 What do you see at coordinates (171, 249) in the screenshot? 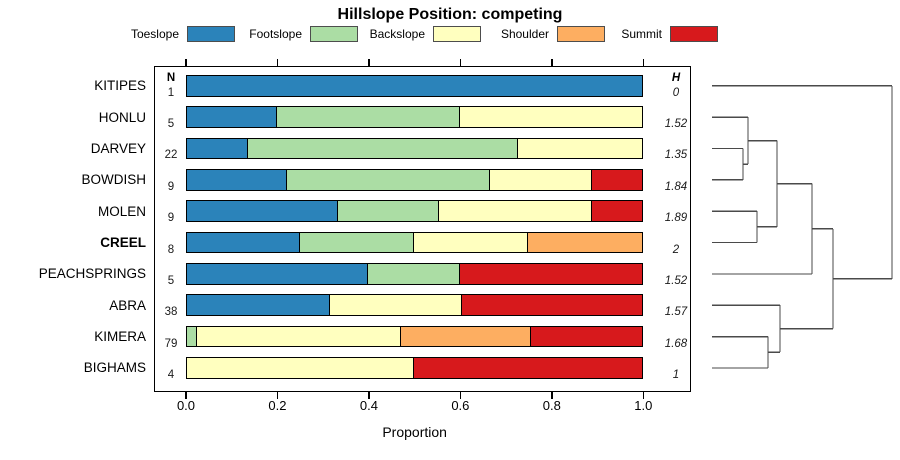
I see `n-value: 8` at bounding box center [171, 249].